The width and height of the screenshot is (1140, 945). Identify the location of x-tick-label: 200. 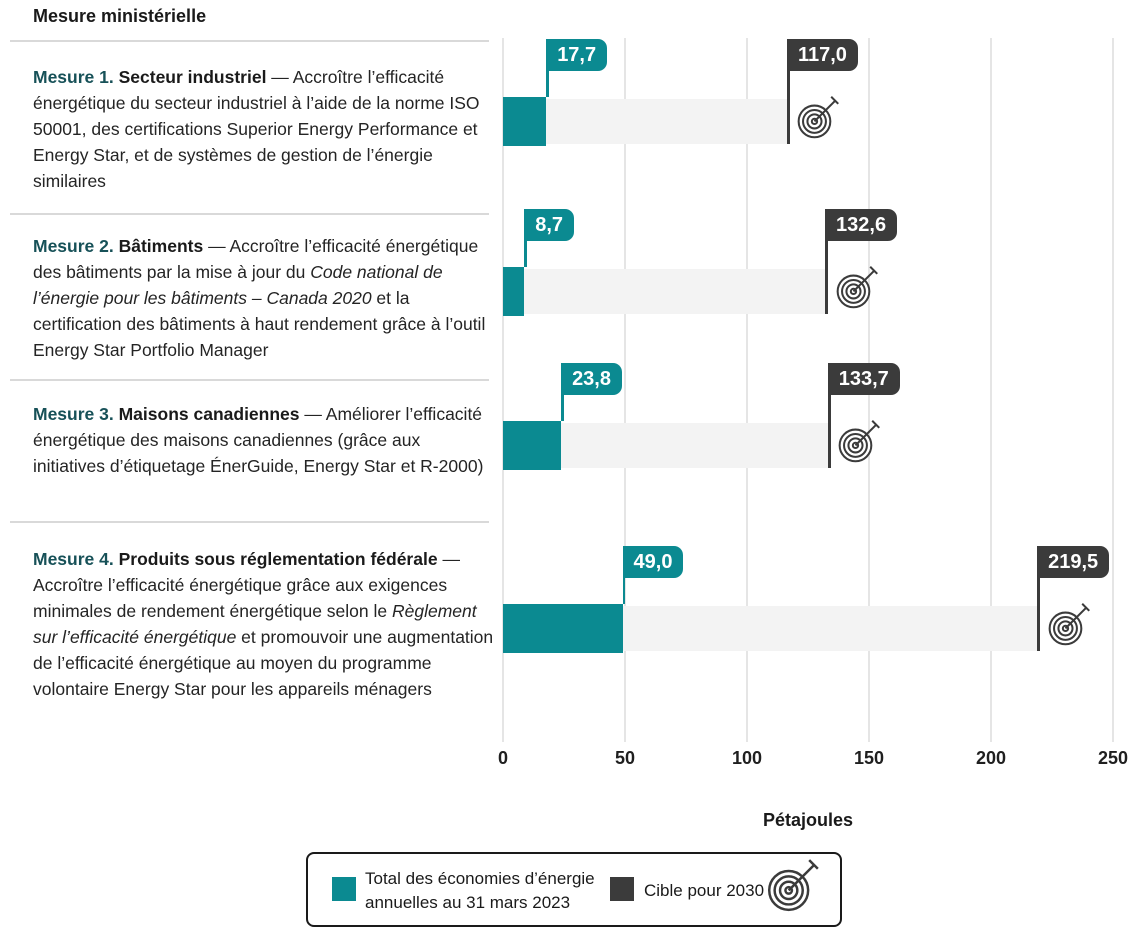
(991, 758).